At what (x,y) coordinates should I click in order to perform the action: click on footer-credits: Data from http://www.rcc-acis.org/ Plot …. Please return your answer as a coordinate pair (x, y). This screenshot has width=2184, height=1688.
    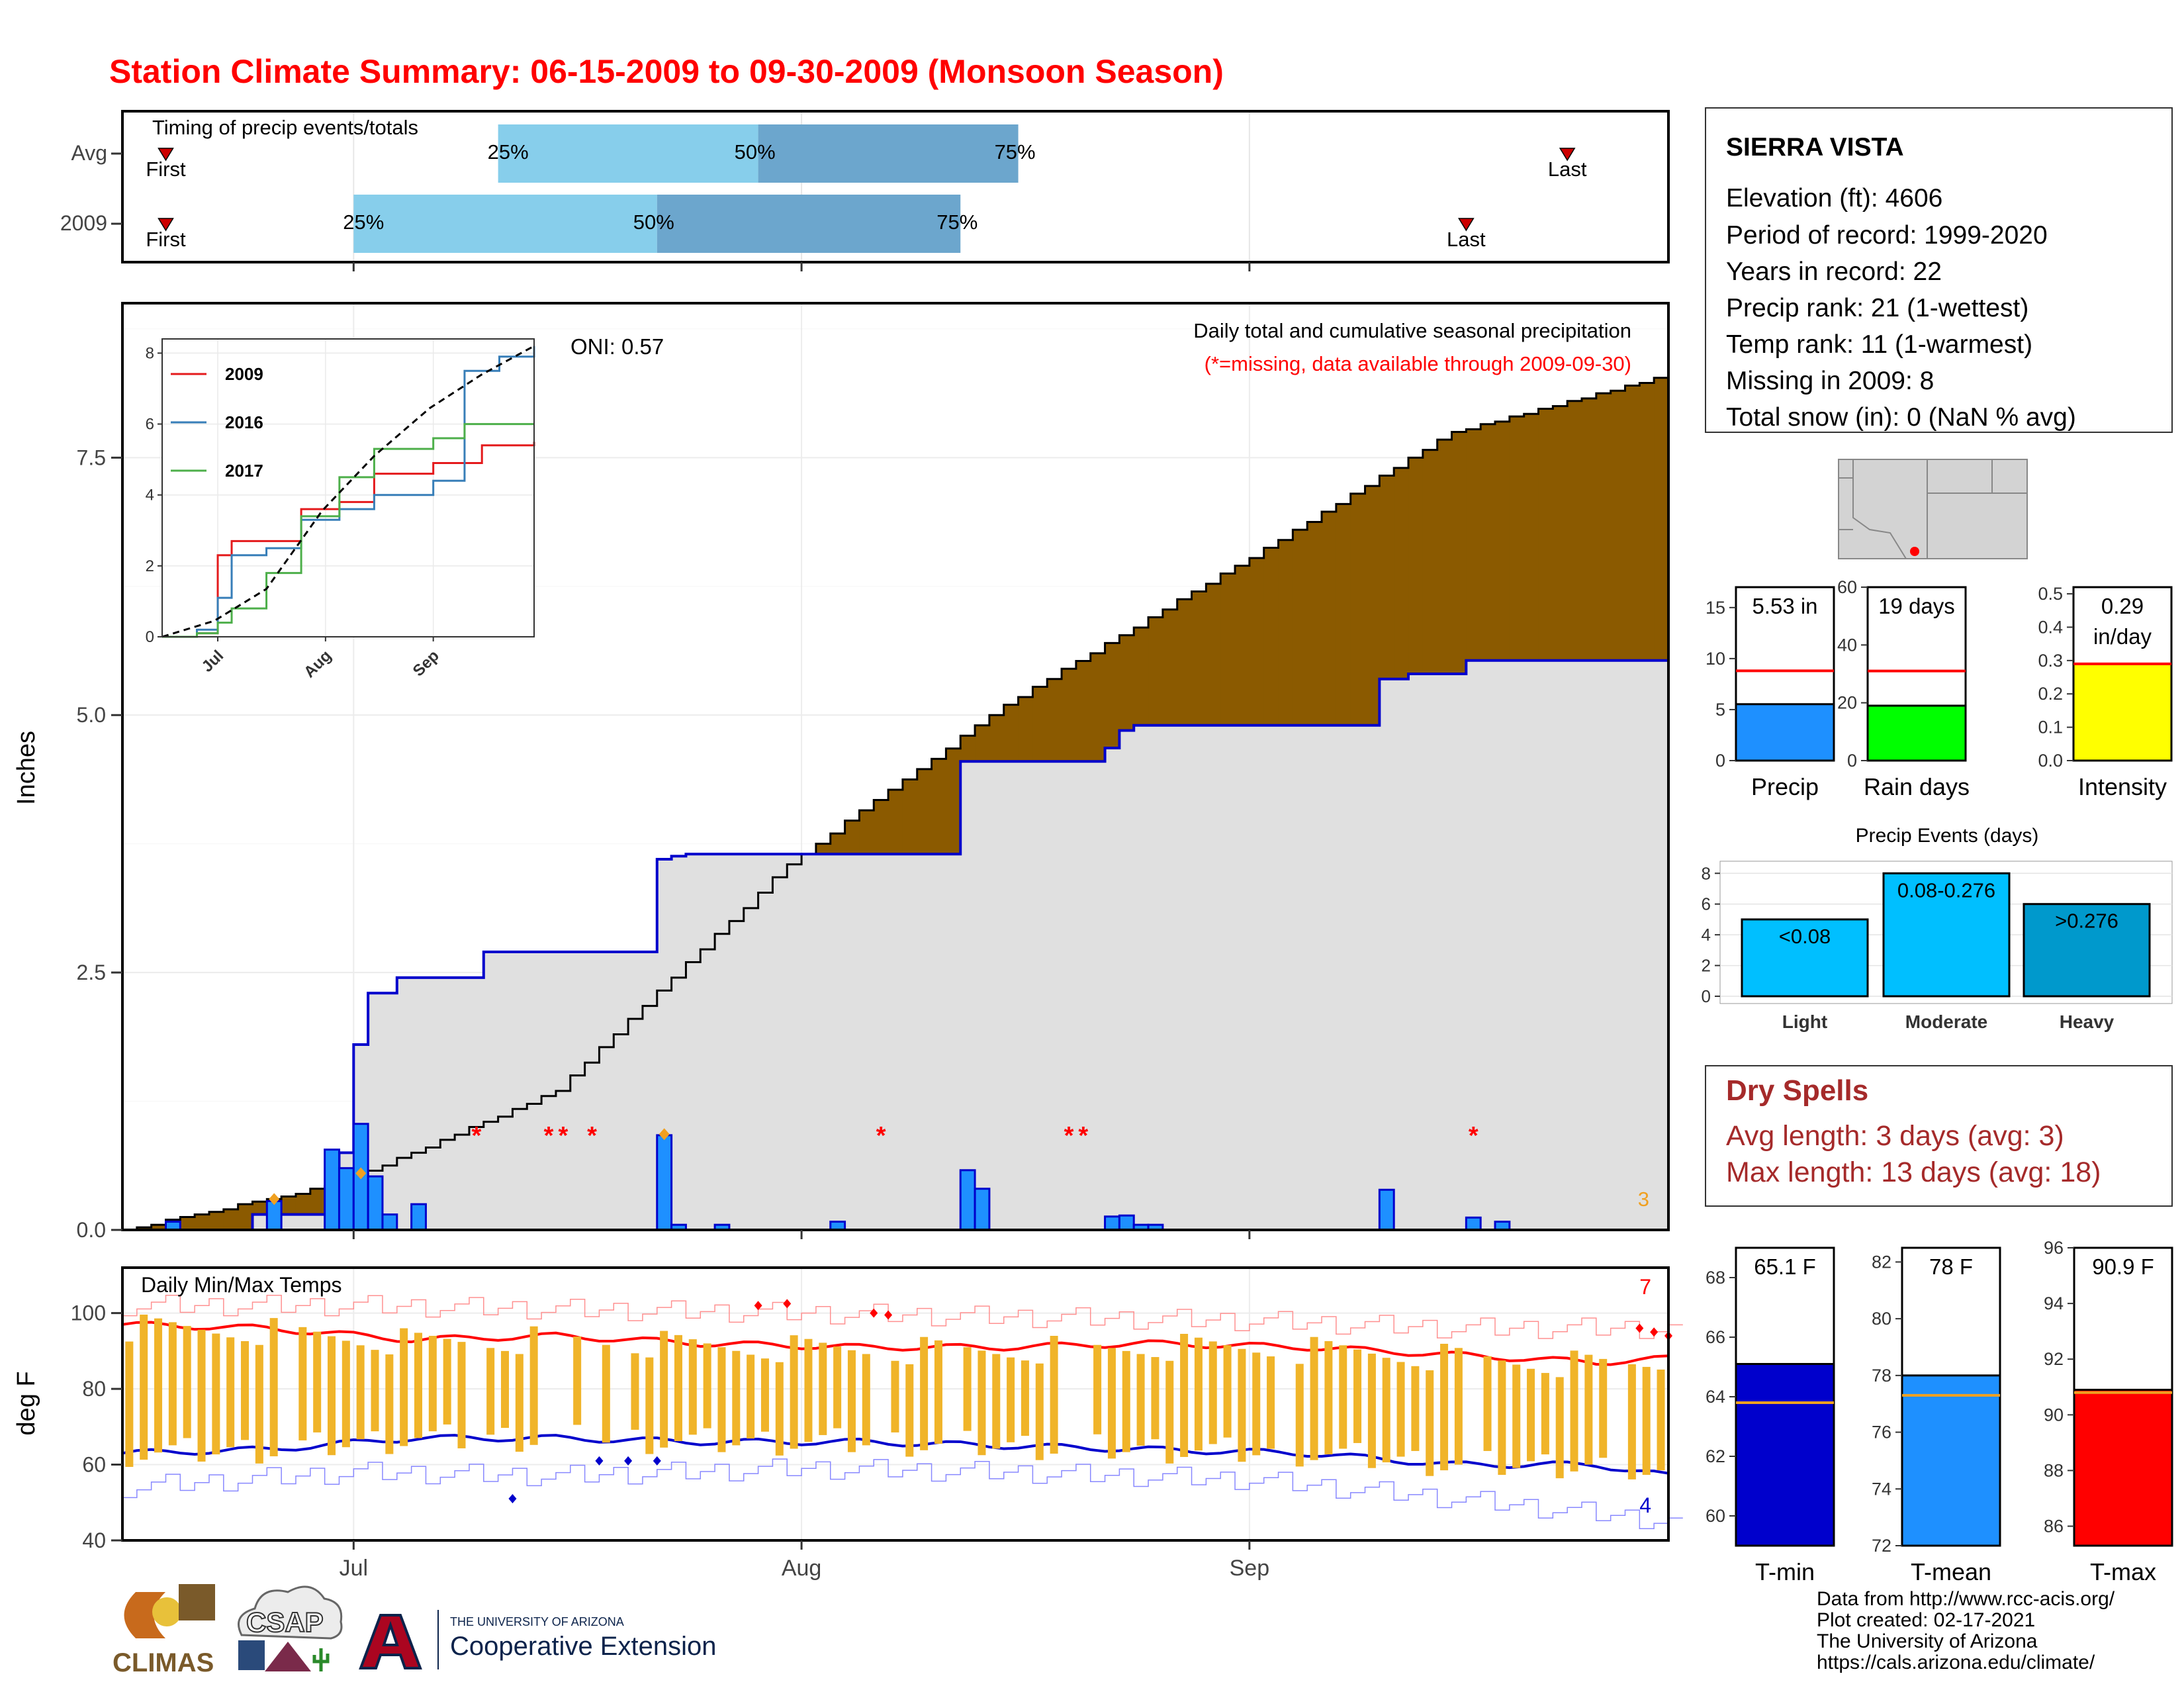
    Looking at the image, I should click on (1966, 1630).